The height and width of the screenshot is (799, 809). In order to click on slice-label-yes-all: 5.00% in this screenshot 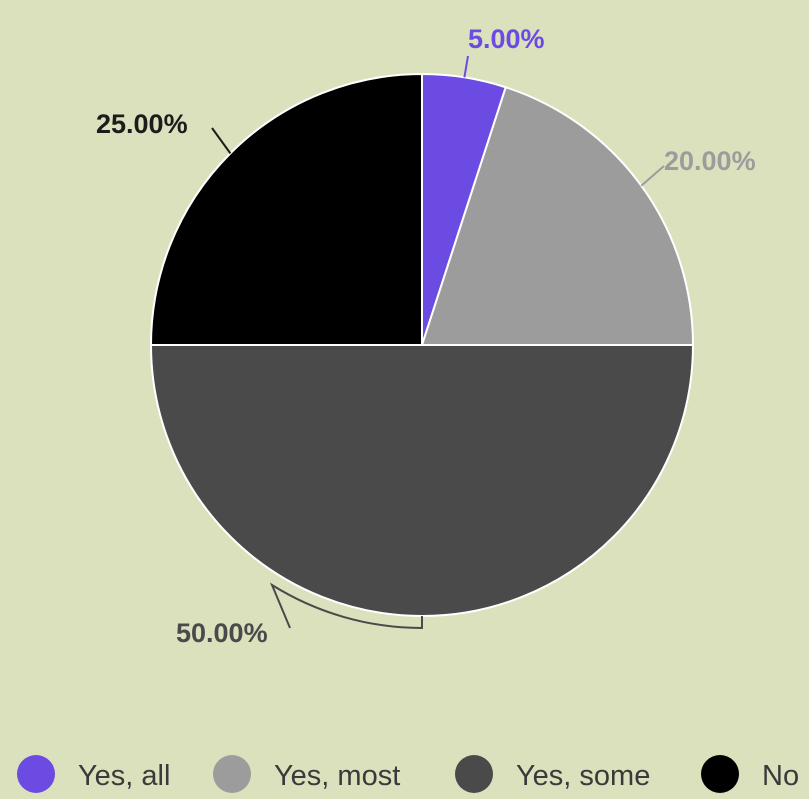, I will do `click(506, 39)`.